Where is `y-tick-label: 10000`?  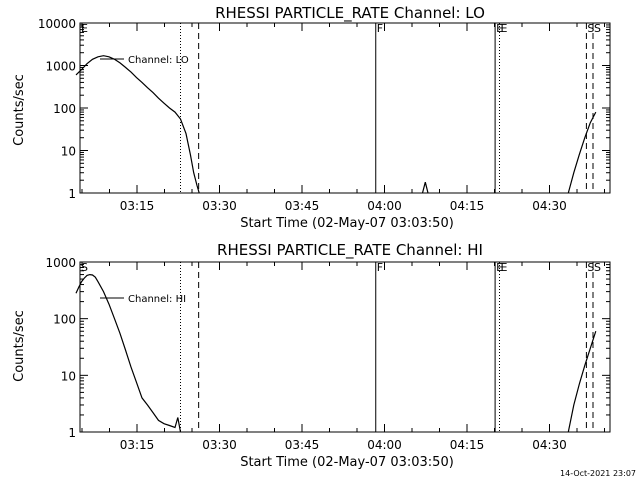 y-tick-label: 10000 is located at coordinates (57, 24).